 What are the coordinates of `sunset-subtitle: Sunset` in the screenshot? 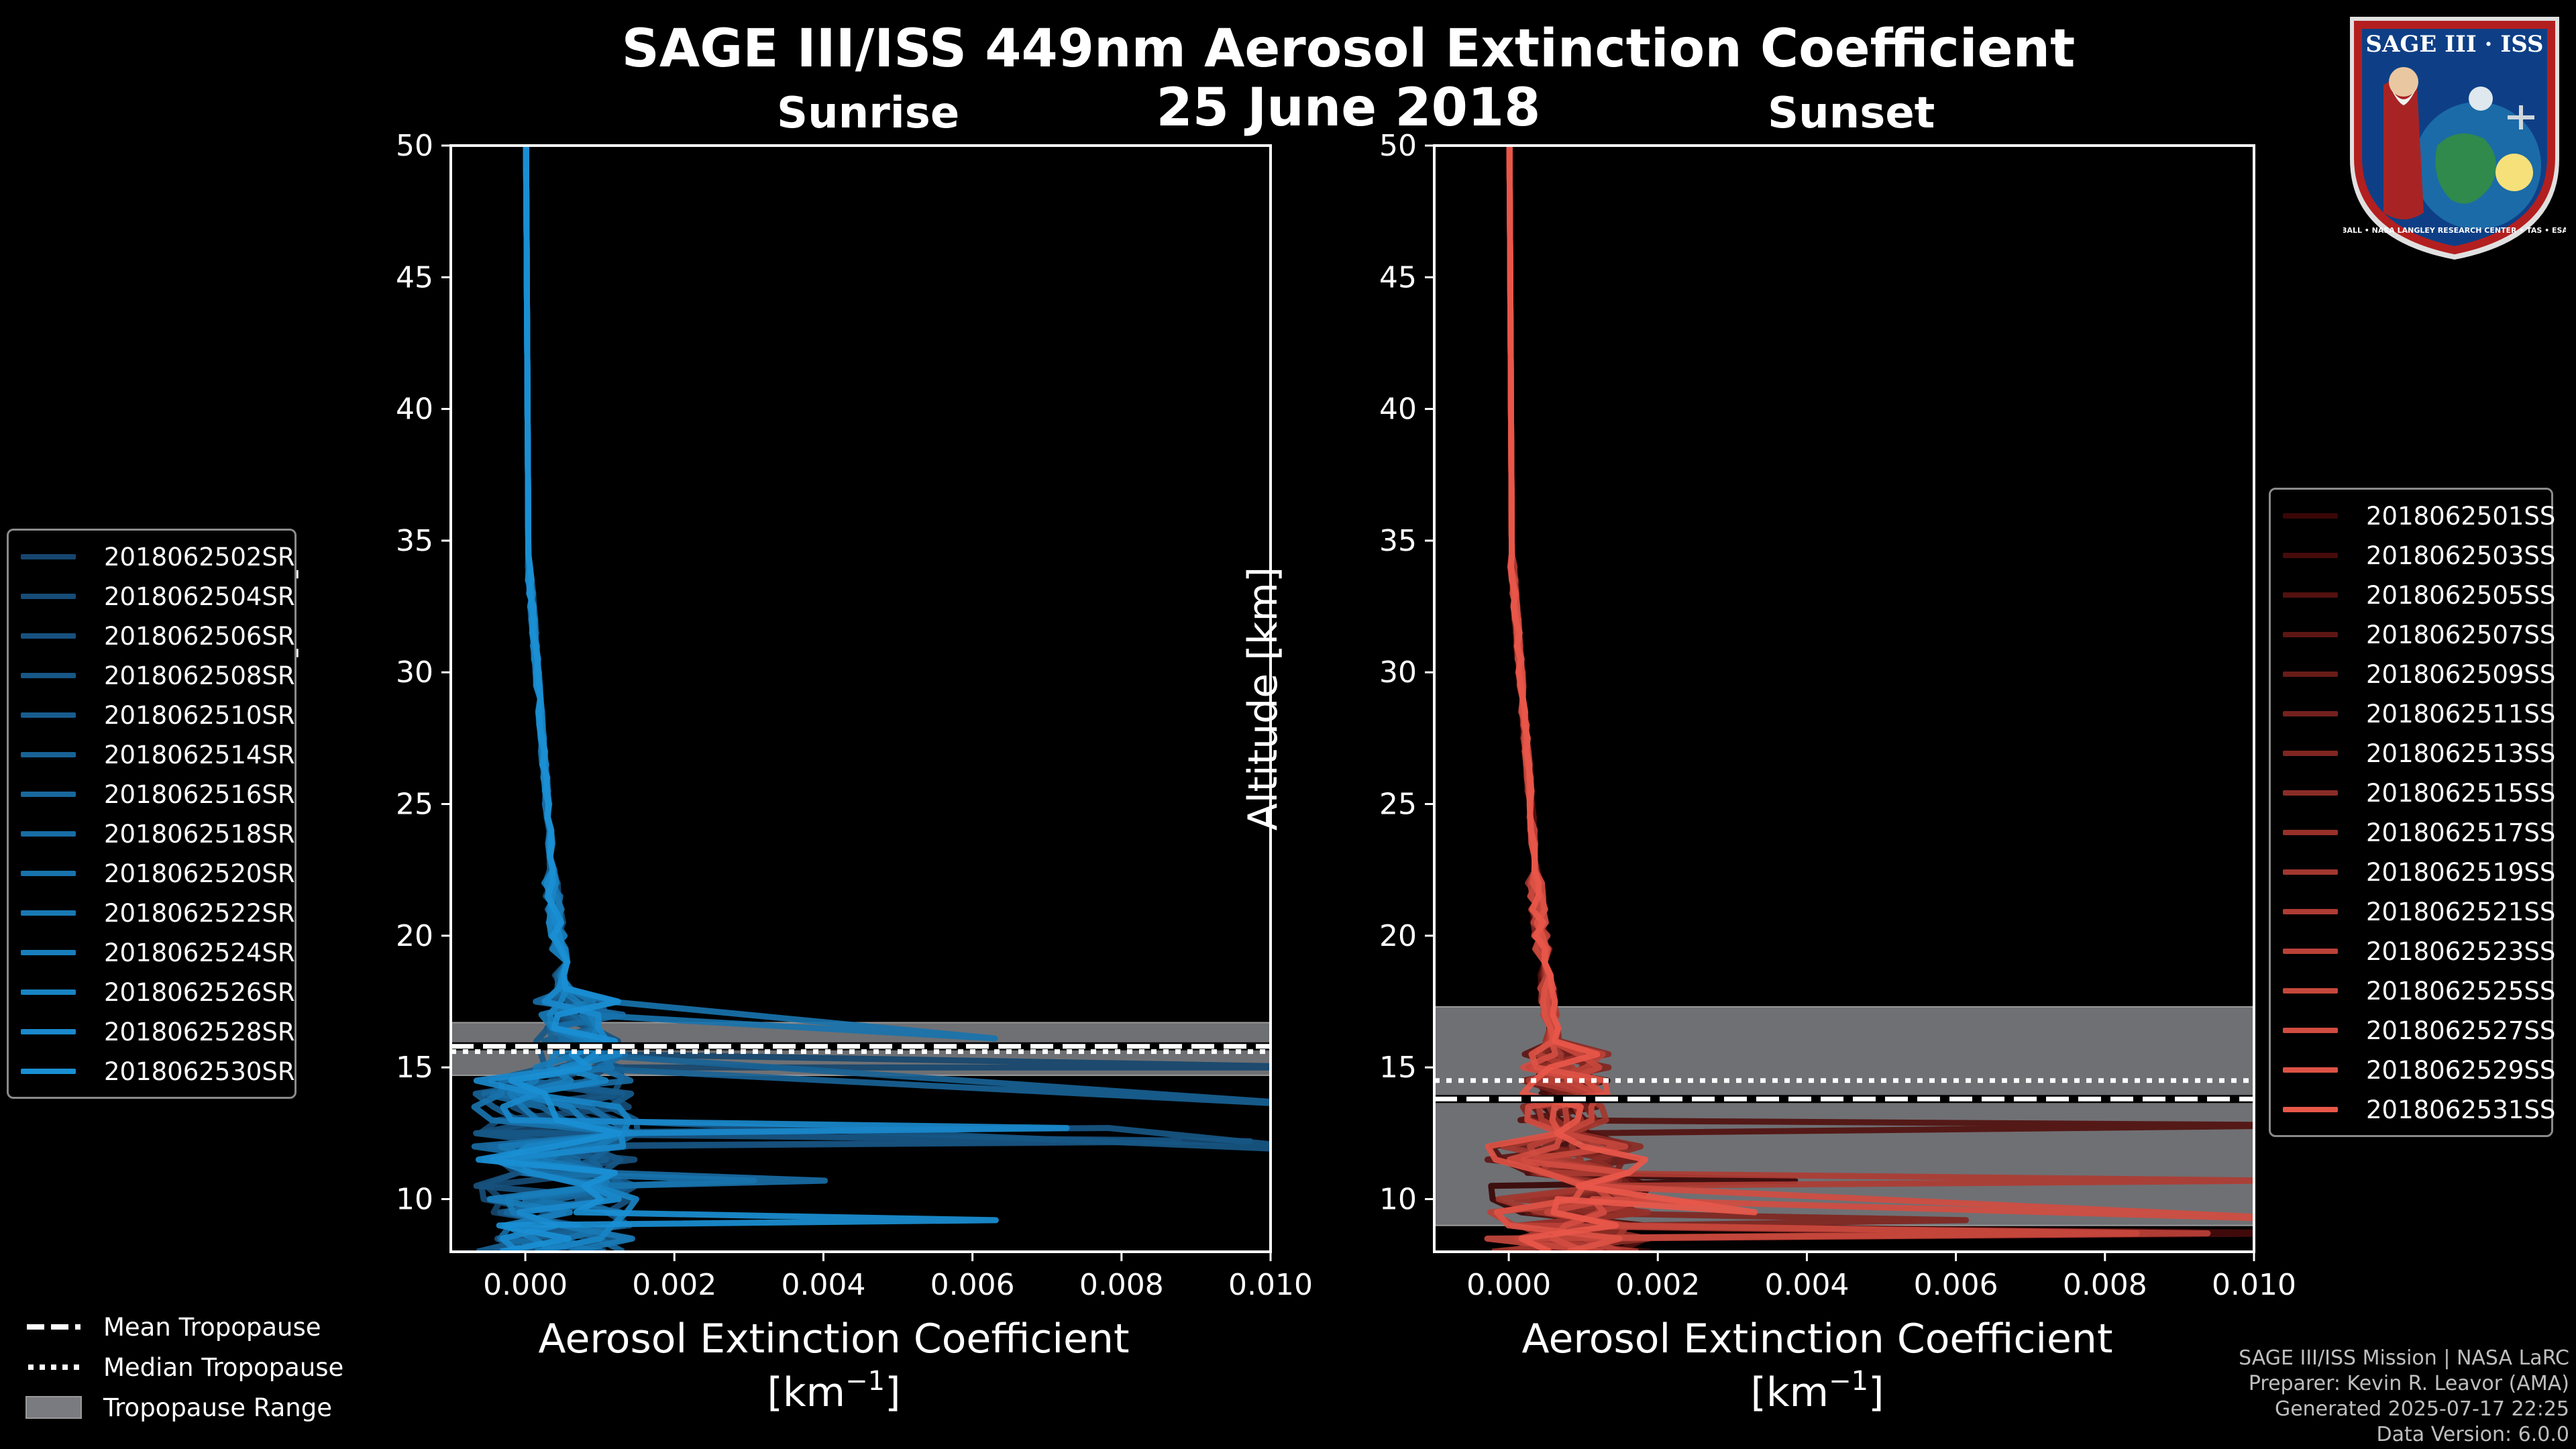 It's located at (1851, 113).